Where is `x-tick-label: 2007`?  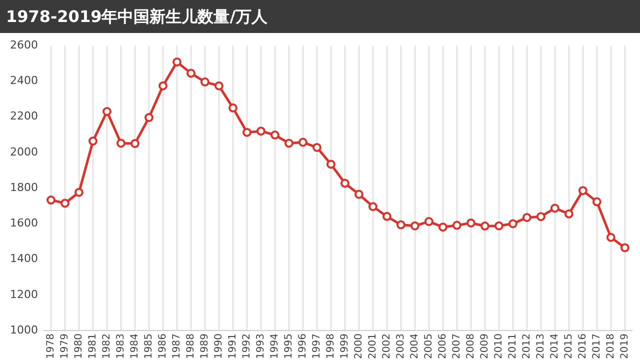 x-tick-label: 2007 is located at coordinates (457, 347).